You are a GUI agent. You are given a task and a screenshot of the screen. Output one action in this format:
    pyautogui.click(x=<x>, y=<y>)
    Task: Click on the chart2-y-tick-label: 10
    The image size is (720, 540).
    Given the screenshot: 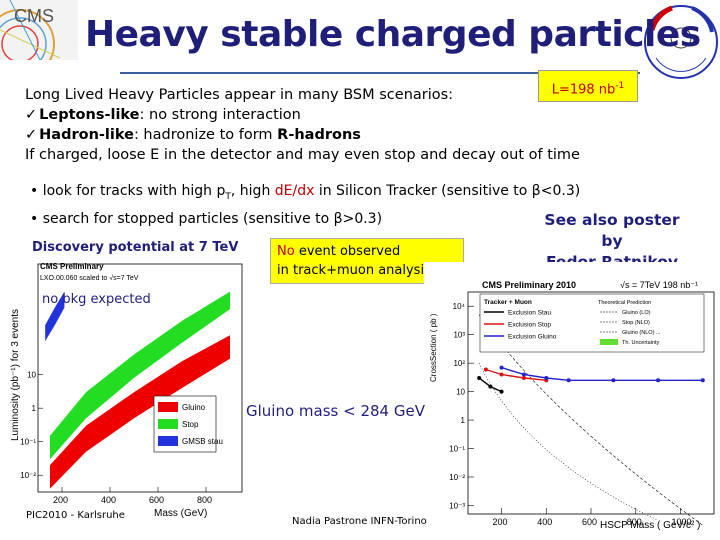 What is the action you would take?
    pyautogui.click(x=460, y=392)
    